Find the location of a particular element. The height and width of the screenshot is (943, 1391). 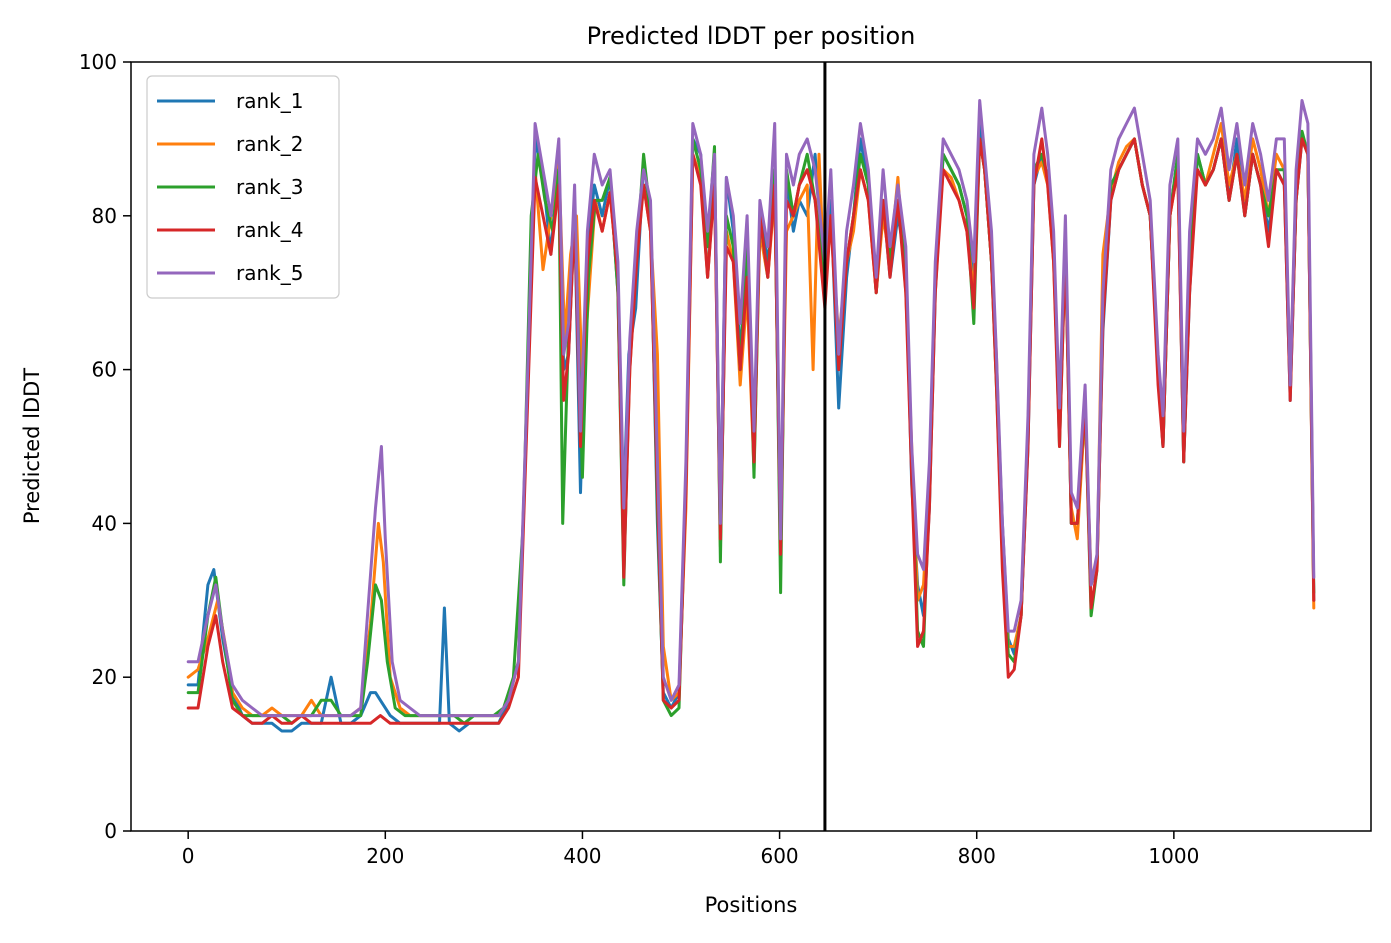

legend-label-rank_2: rank_2 is located at coordinates (269, 144).